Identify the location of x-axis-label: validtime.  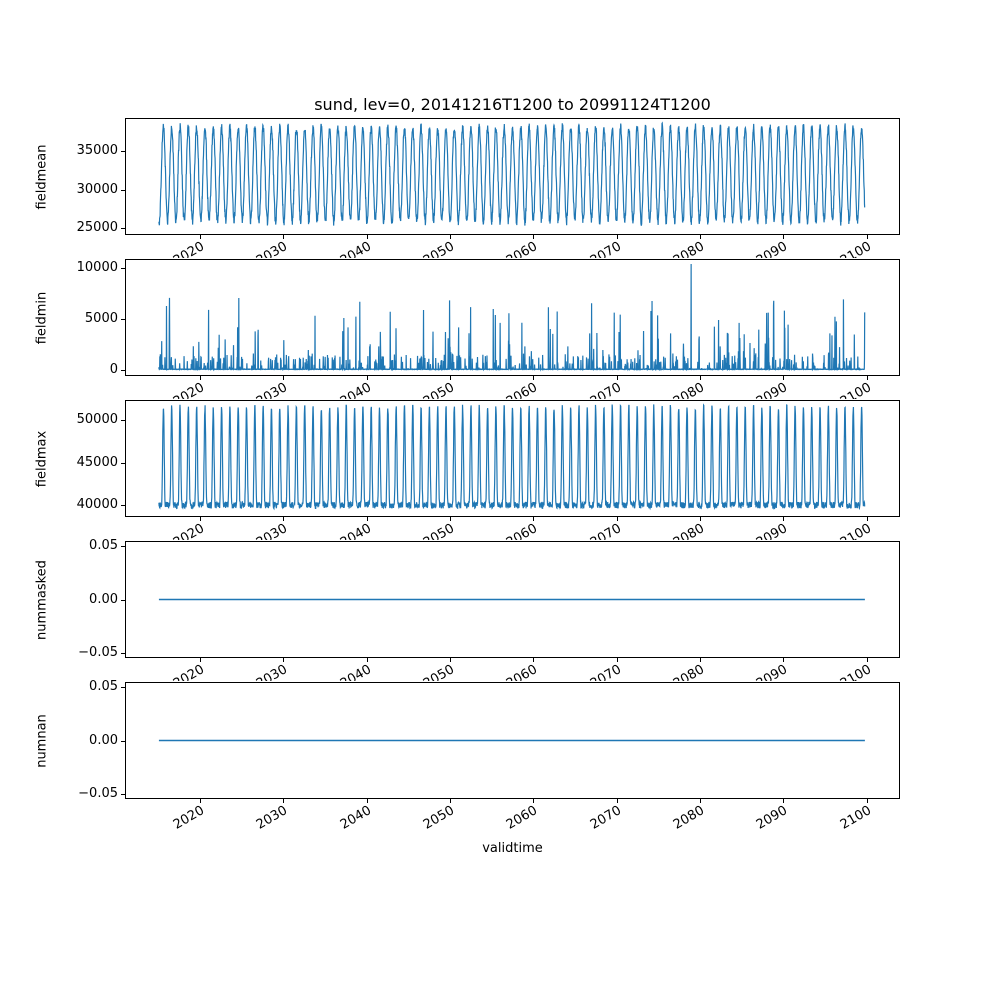
(512, 848).